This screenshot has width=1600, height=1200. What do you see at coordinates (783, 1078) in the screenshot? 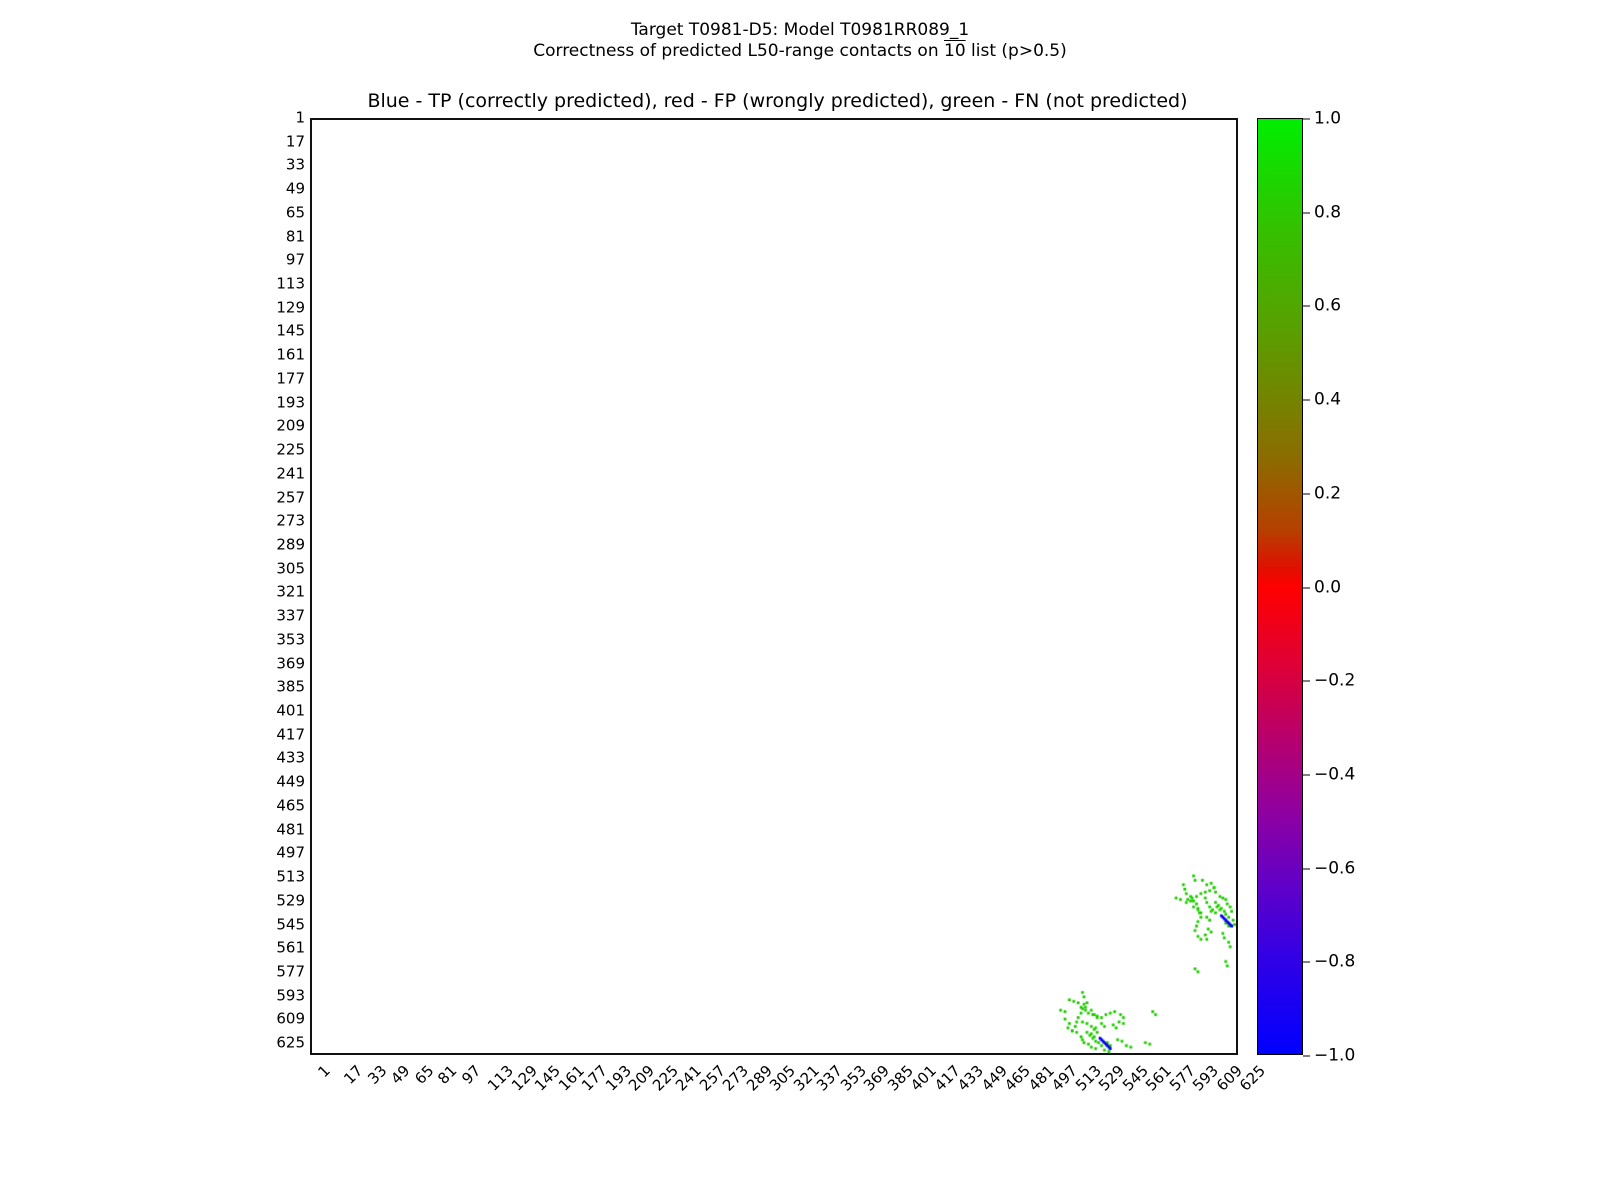
I see `x-tick-label: 305` at bounding box center [783, 1078].